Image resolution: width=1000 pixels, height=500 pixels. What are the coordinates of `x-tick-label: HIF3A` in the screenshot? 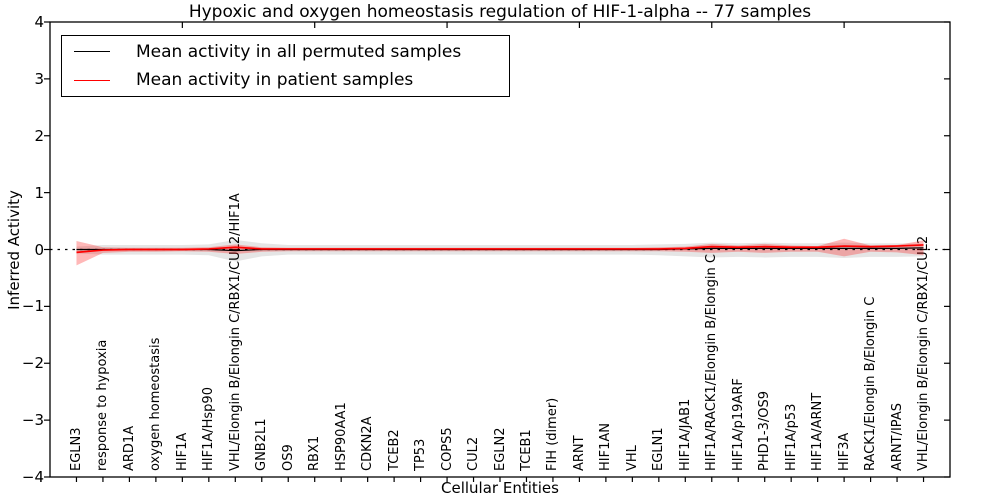 It's located at (844, 451).